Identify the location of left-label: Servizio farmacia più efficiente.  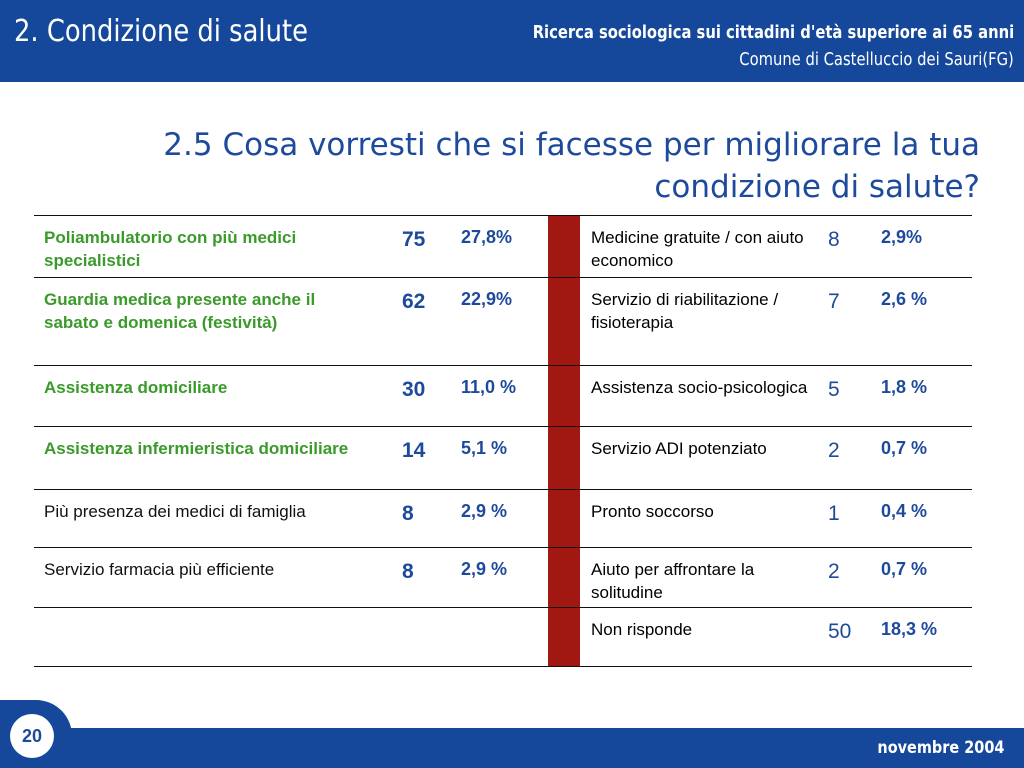
(159, 569).